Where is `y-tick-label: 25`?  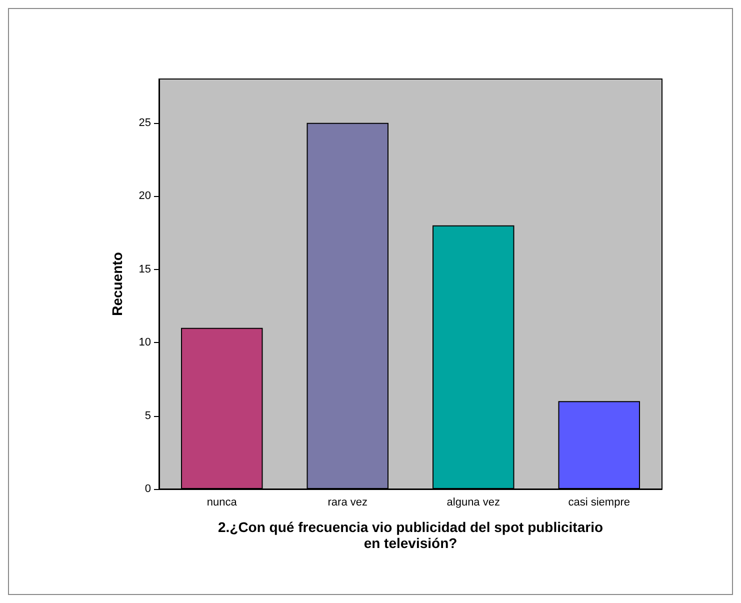 y-tick-label: 25 is located at coordinates (144, 122).